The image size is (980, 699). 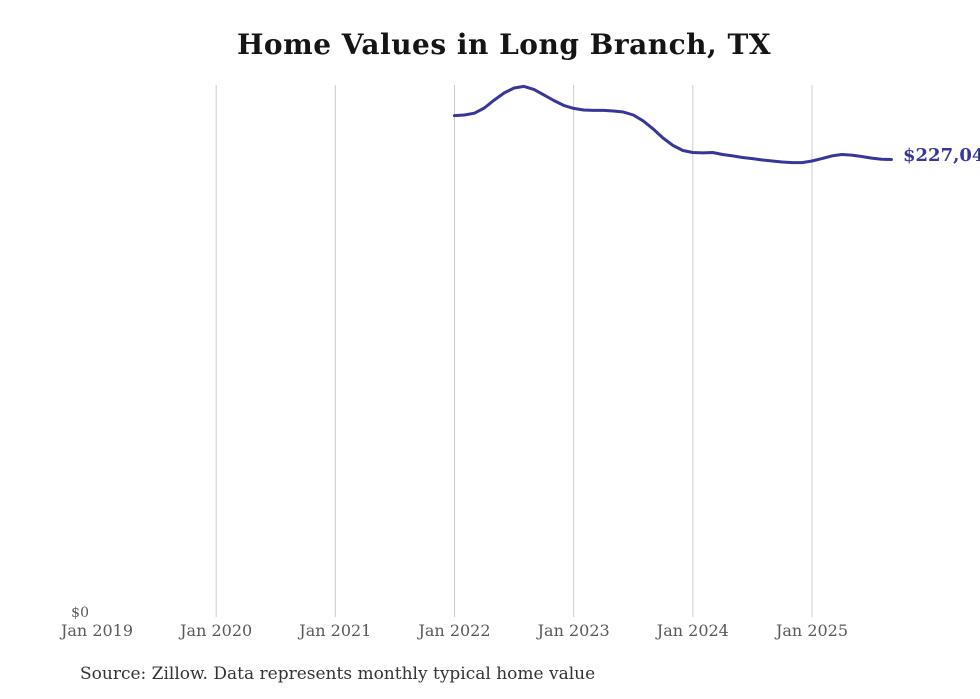 I want to click on x-tick-label: Jan 2024, so click(x=692, y=630).